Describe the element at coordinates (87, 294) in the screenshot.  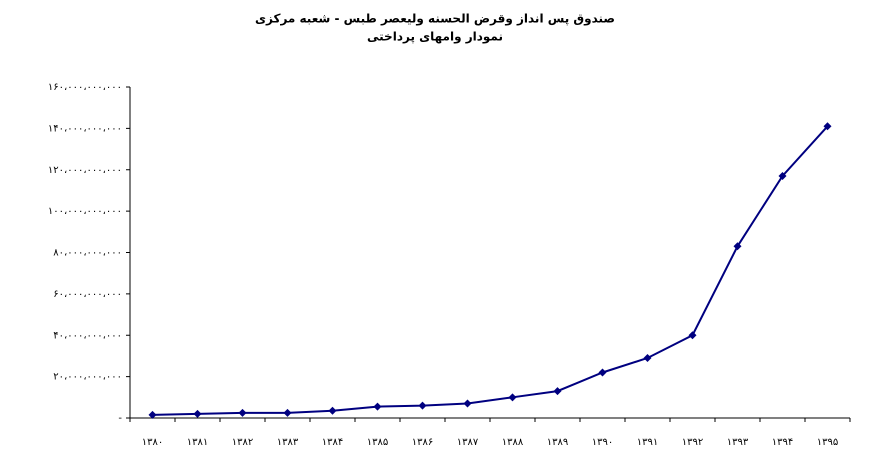
I see `y-tick-label: ۶۰،۰۰۰،۰۰۰،۰۰۰` at that location.